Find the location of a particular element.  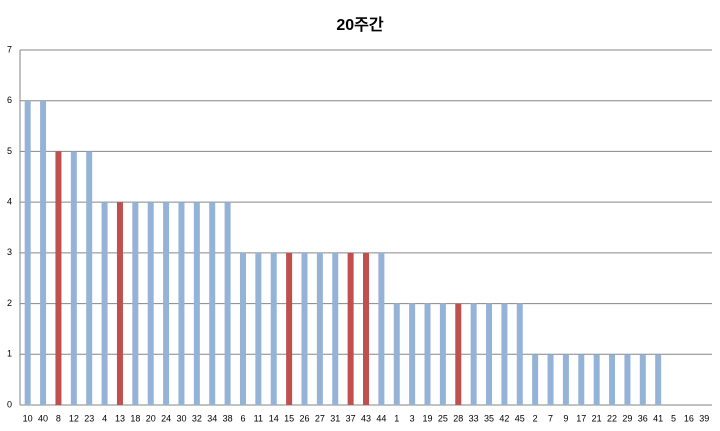

x-tick-label: 23 is located at coordinates (89, 418).